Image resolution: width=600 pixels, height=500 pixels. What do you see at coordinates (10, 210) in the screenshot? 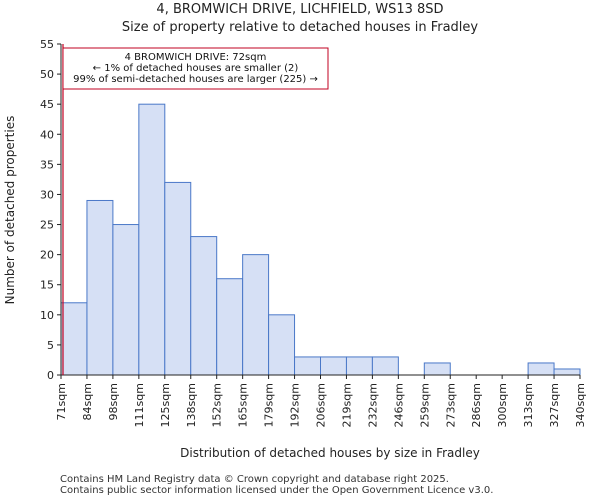
I see `y-axis-label: Number of detached properties` at bounding box center [10, 210].